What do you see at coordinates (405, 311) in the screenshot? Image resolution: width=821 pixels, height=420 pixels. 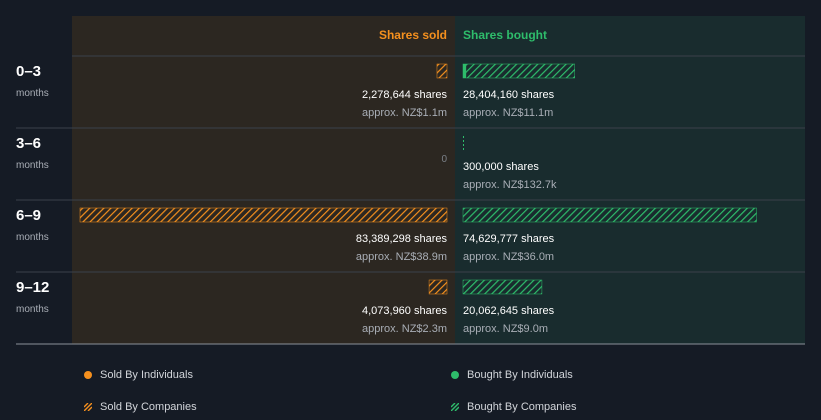 I see `sold-shares-label: 4,073,960 shares` at bounding box center [405, 311].